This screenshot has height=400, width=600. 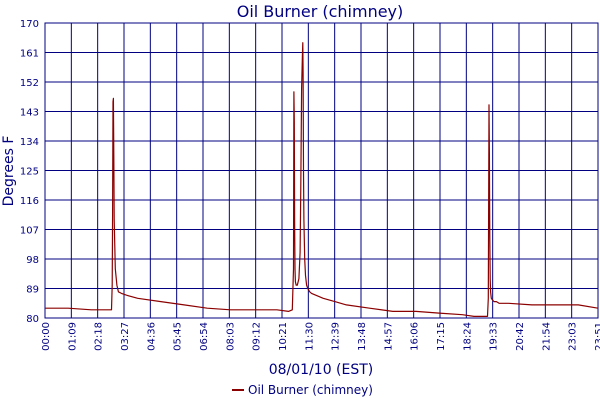 I want to click on x-tick-label: 23:51, so click(x=597, y=336).